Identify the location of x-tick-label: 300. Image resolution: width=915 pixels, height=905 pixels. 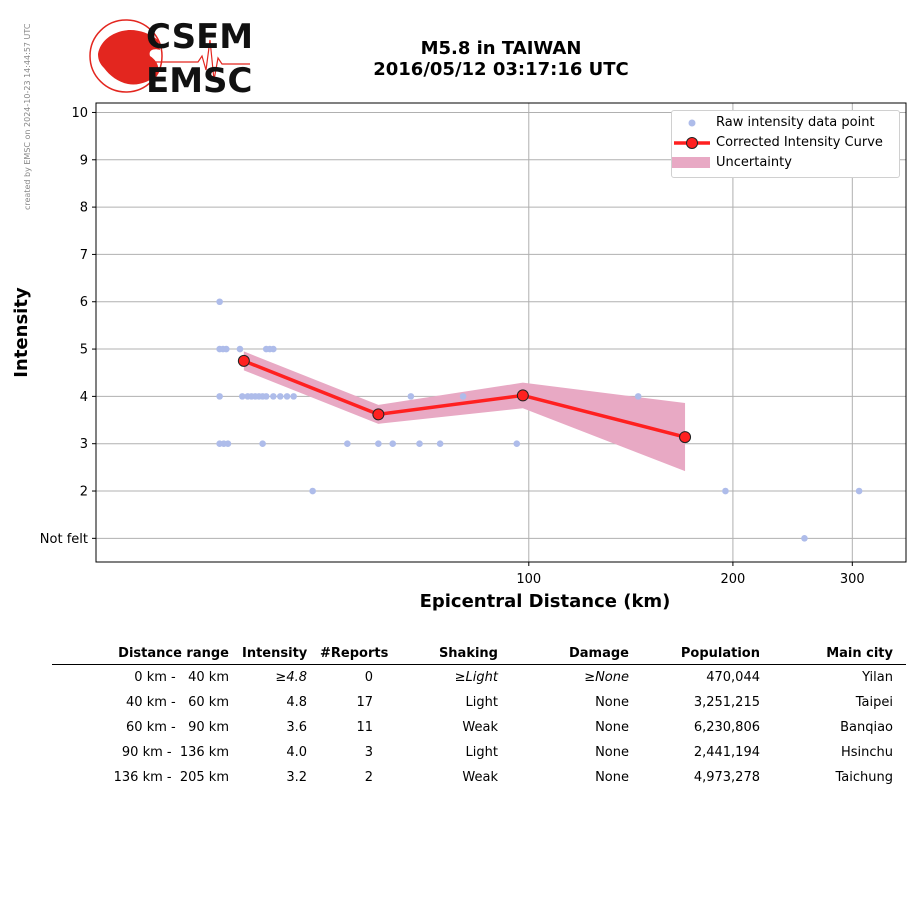
(852, 579).